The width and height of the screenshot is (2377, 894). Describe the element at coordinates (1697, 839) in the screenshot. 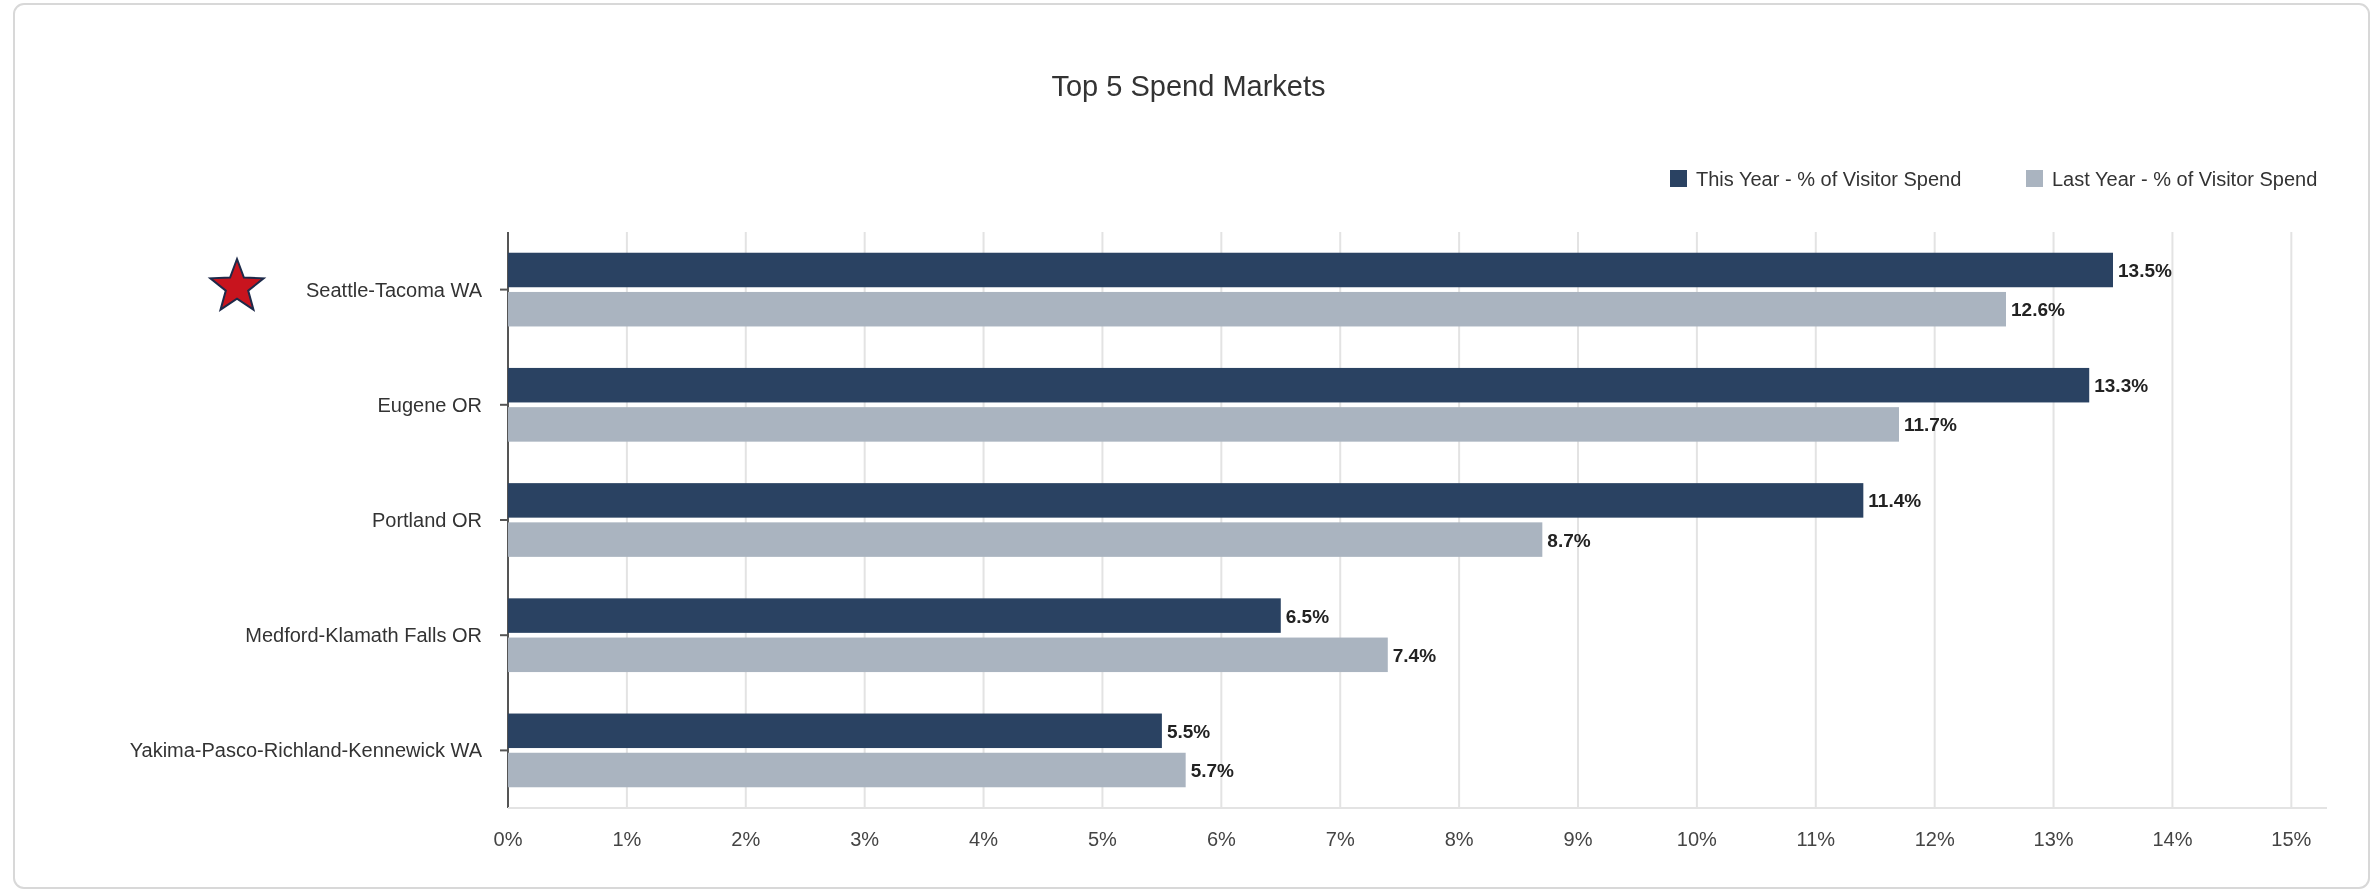

I see `x-tick-label: 10%` at that location.